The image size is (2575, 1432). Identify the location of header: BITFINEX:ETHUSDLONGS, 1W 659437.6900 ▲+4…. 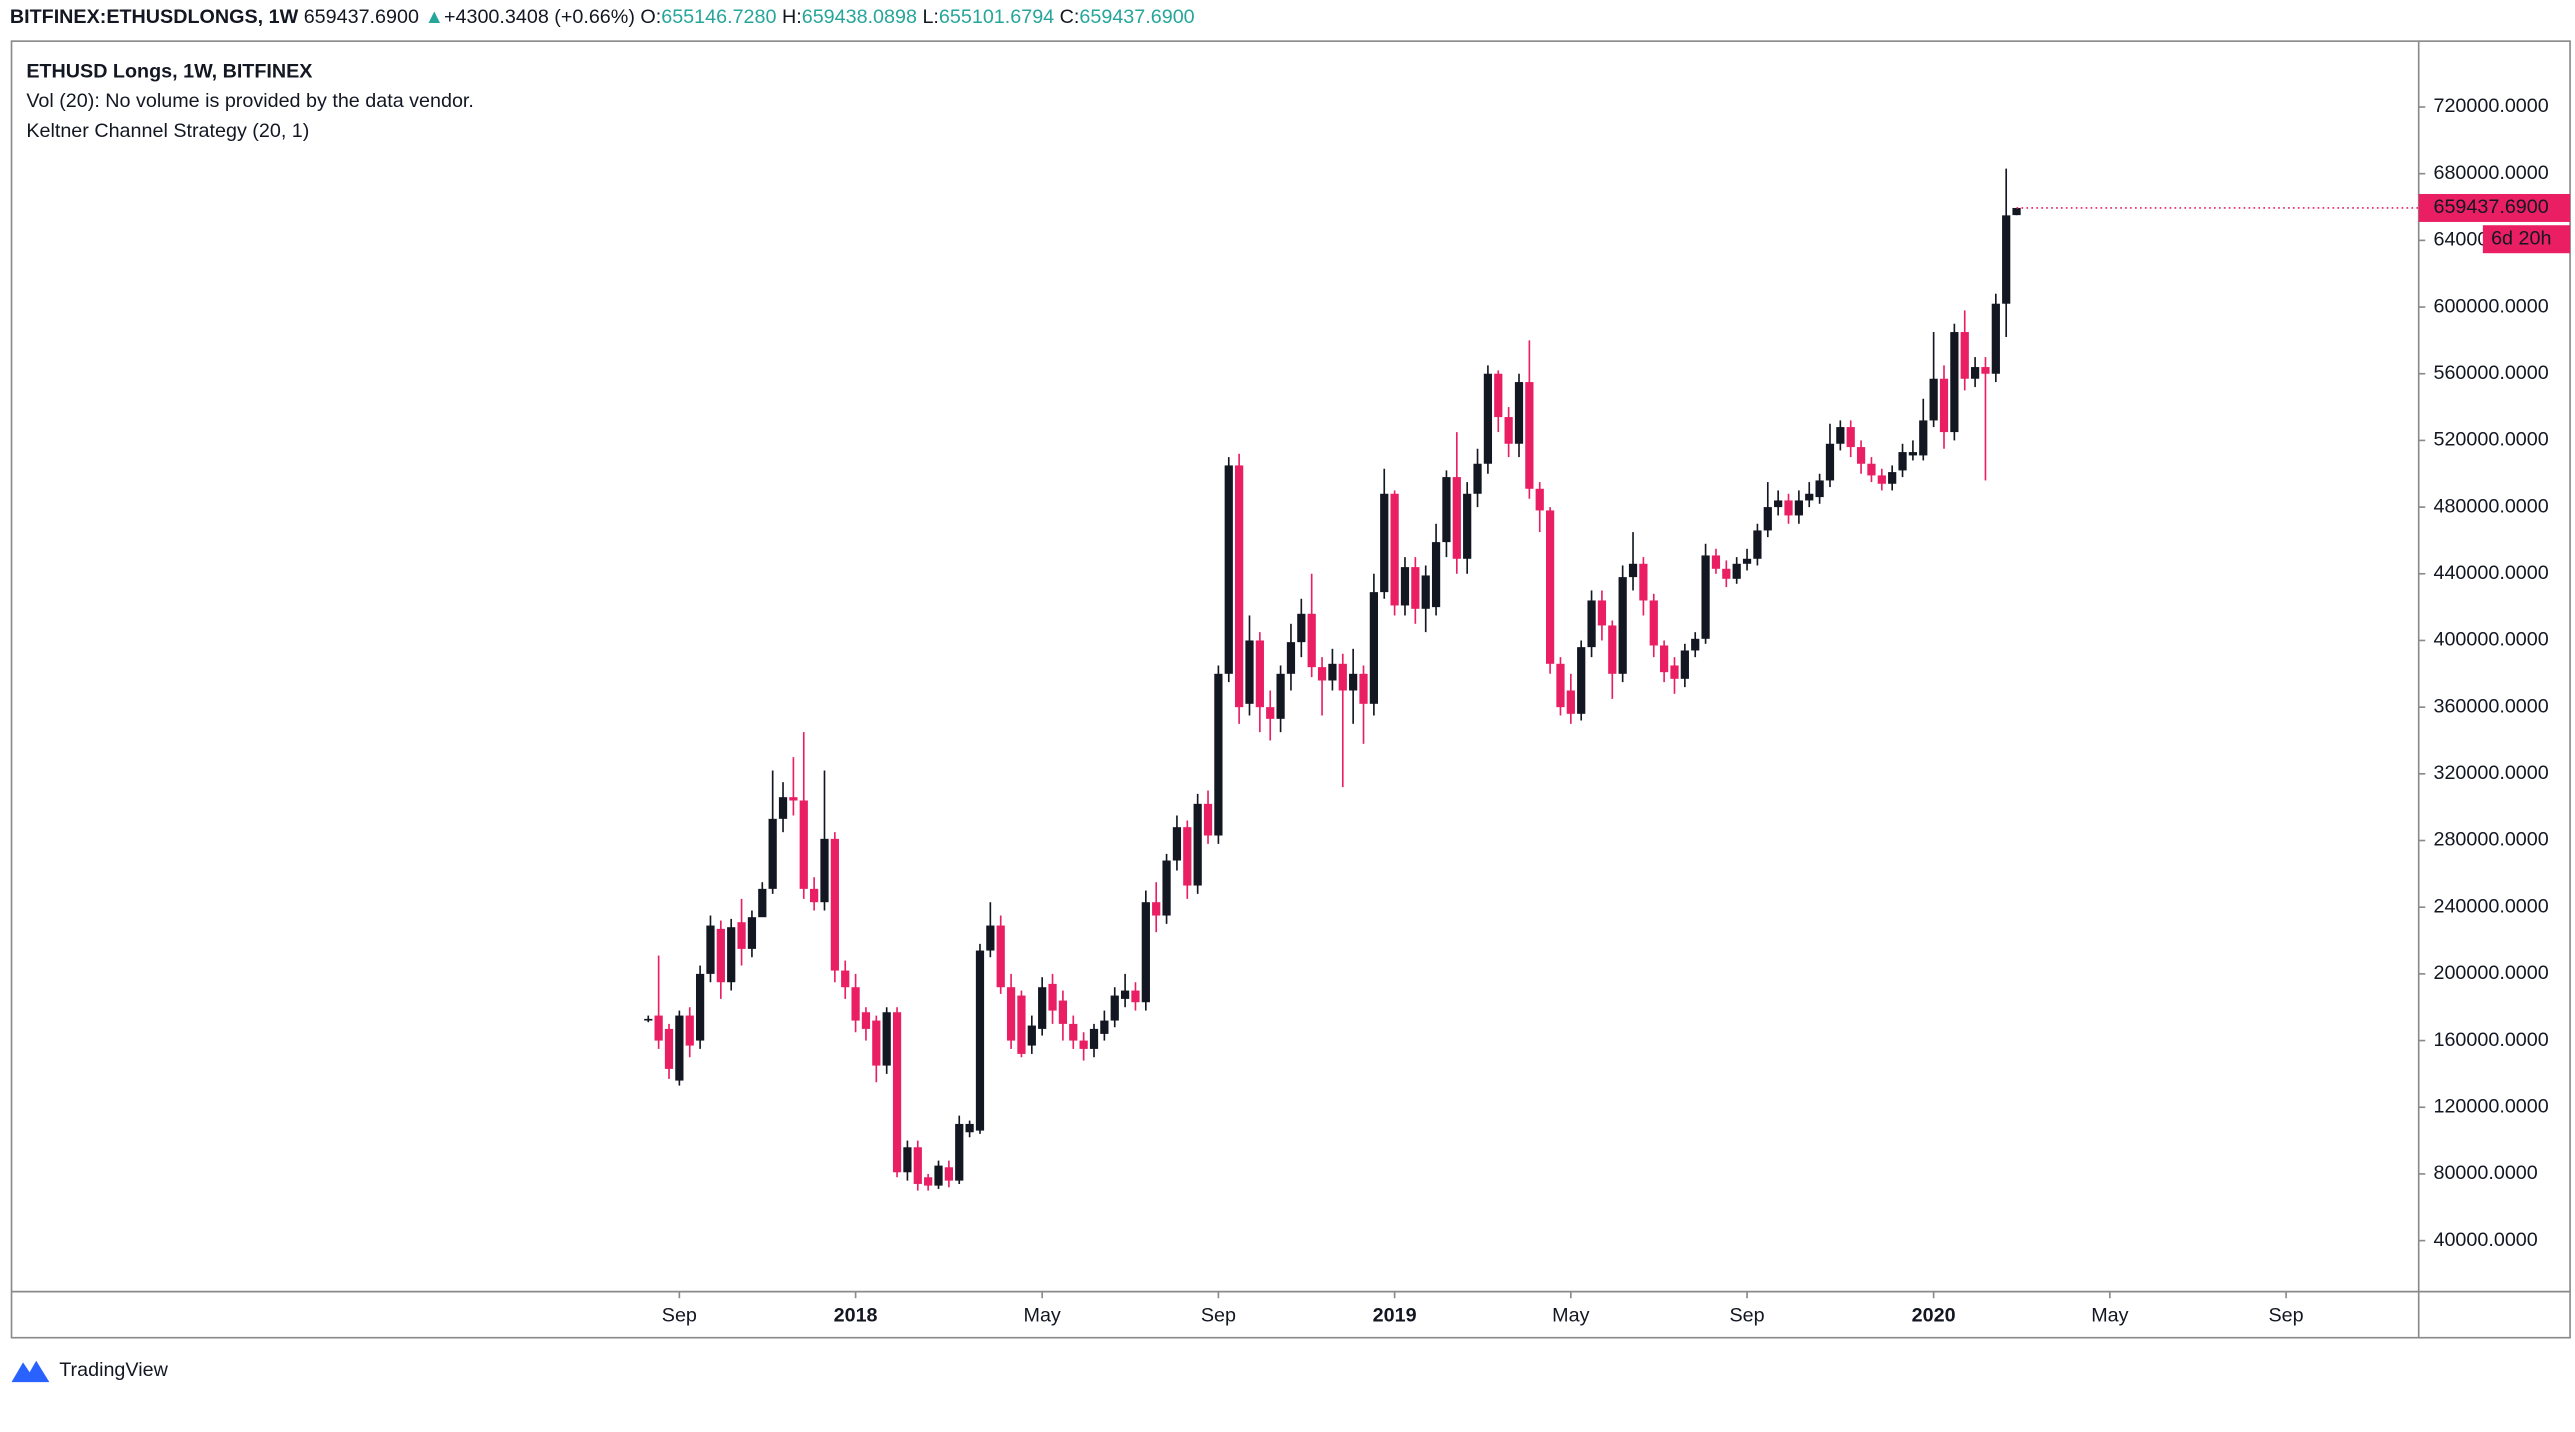
(602, 17).